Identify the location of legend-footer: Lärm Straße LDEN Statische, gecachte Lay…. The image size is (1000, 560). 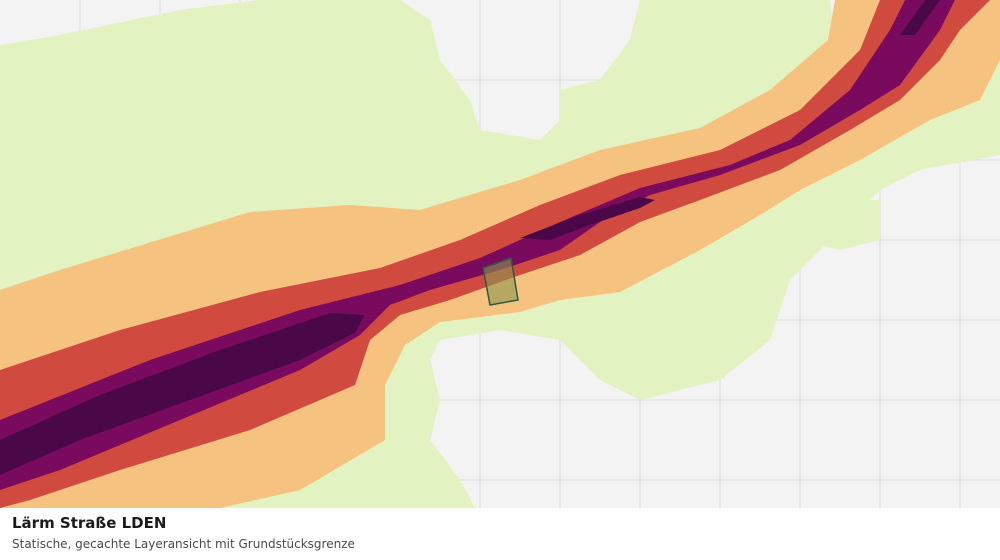
(500, 534).